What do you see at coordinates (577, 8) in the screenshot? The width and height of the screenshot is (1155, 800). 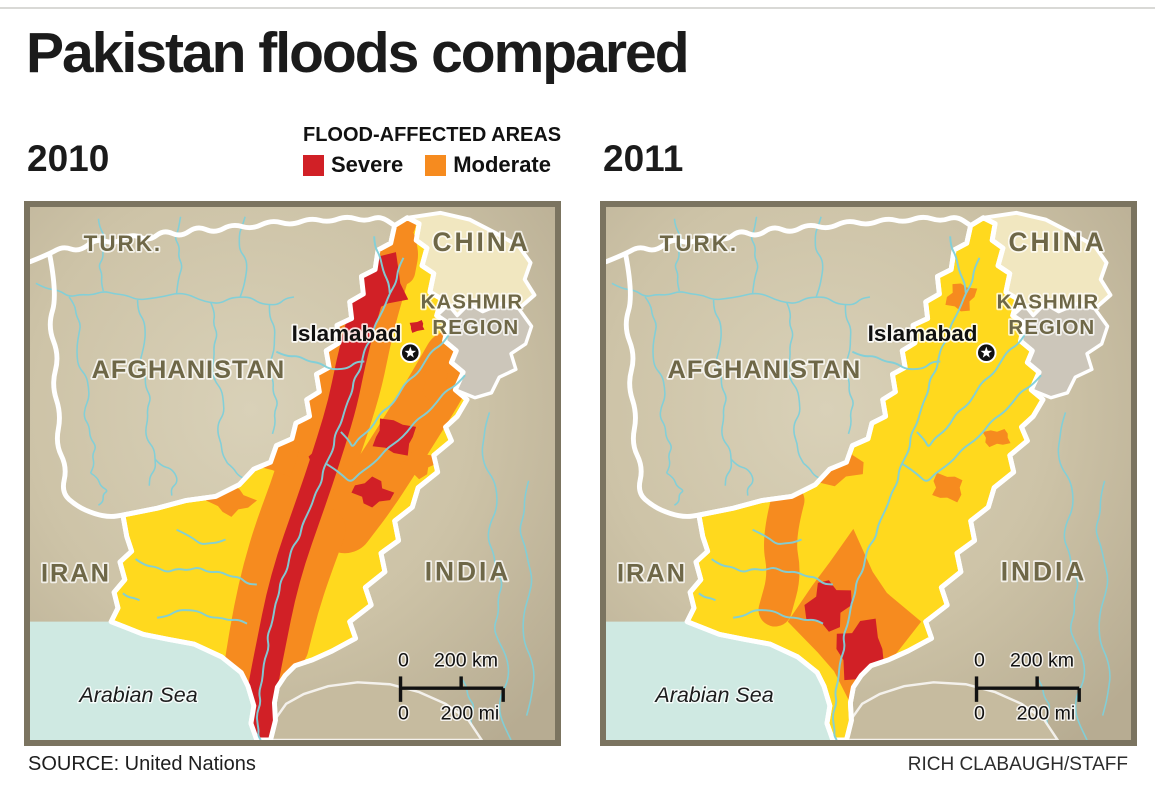 I see `top-rule` at bounding box center [577, 8].